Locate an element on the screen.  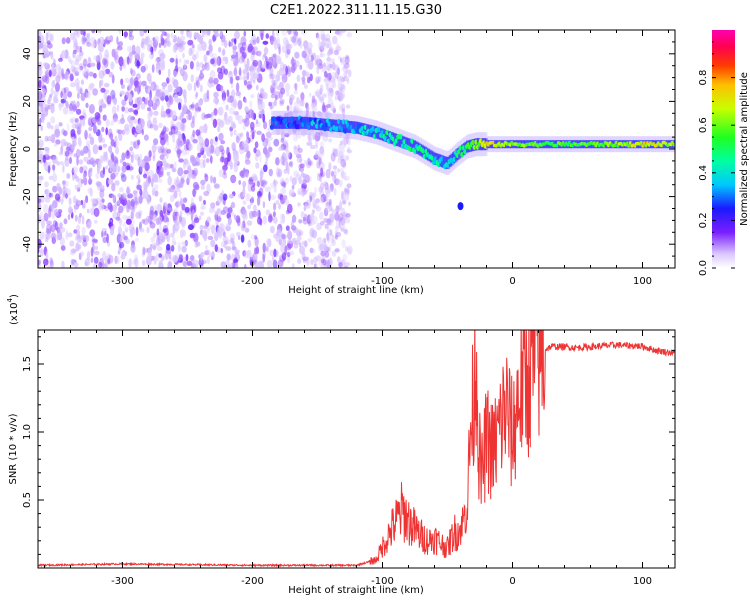
snr-scale-note: (x104) is located at coordinates (13, 309).